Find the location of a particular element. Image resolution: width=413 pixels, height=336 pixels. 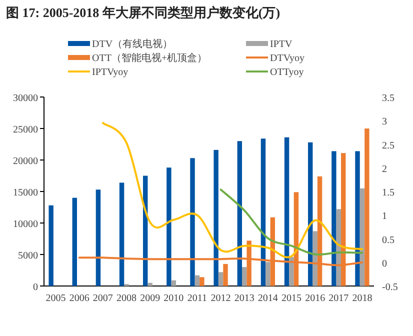

y-tick-label: 30000 is located at coordinates (25, 98).